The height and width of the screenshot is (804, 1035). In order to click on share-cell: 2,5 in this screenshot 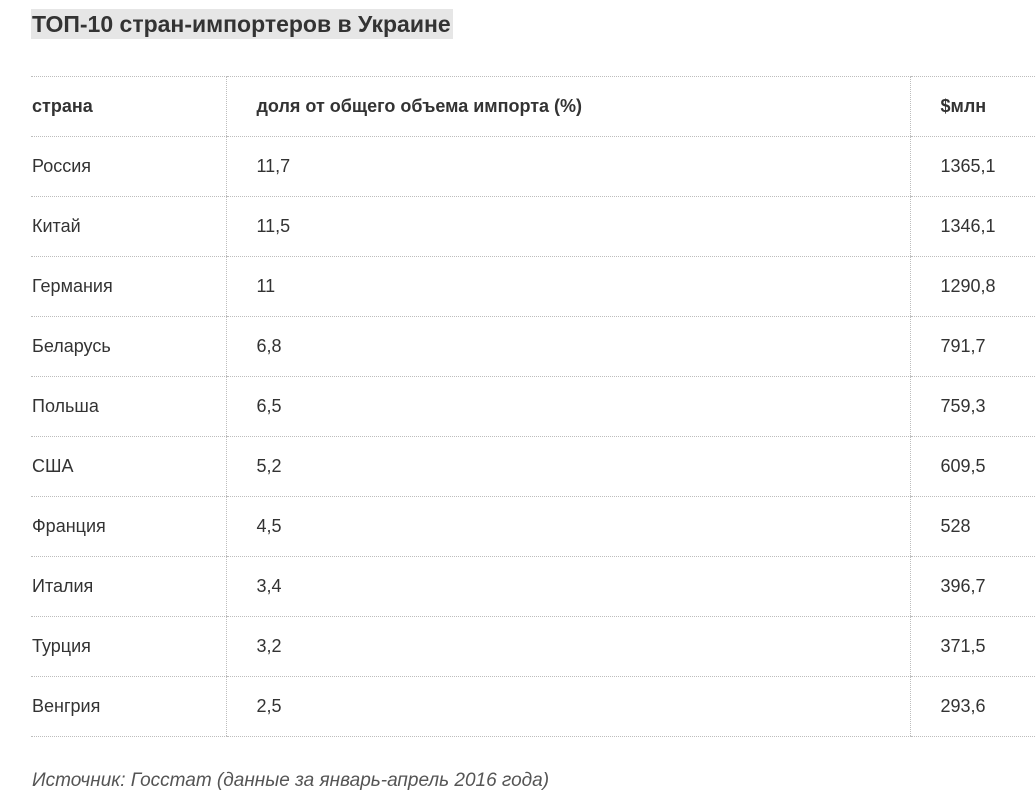, I will do `click(567, 706)`.